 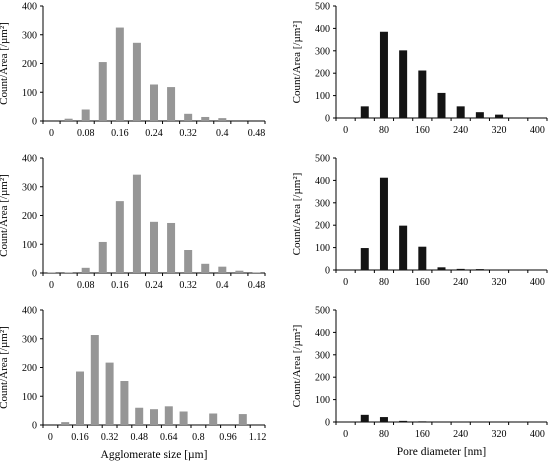 What do you see at coordinates (441, 452) in the screenshot?
I see `x-axis-label: Pore diameter [nm]` at bounding box center [441, 452].